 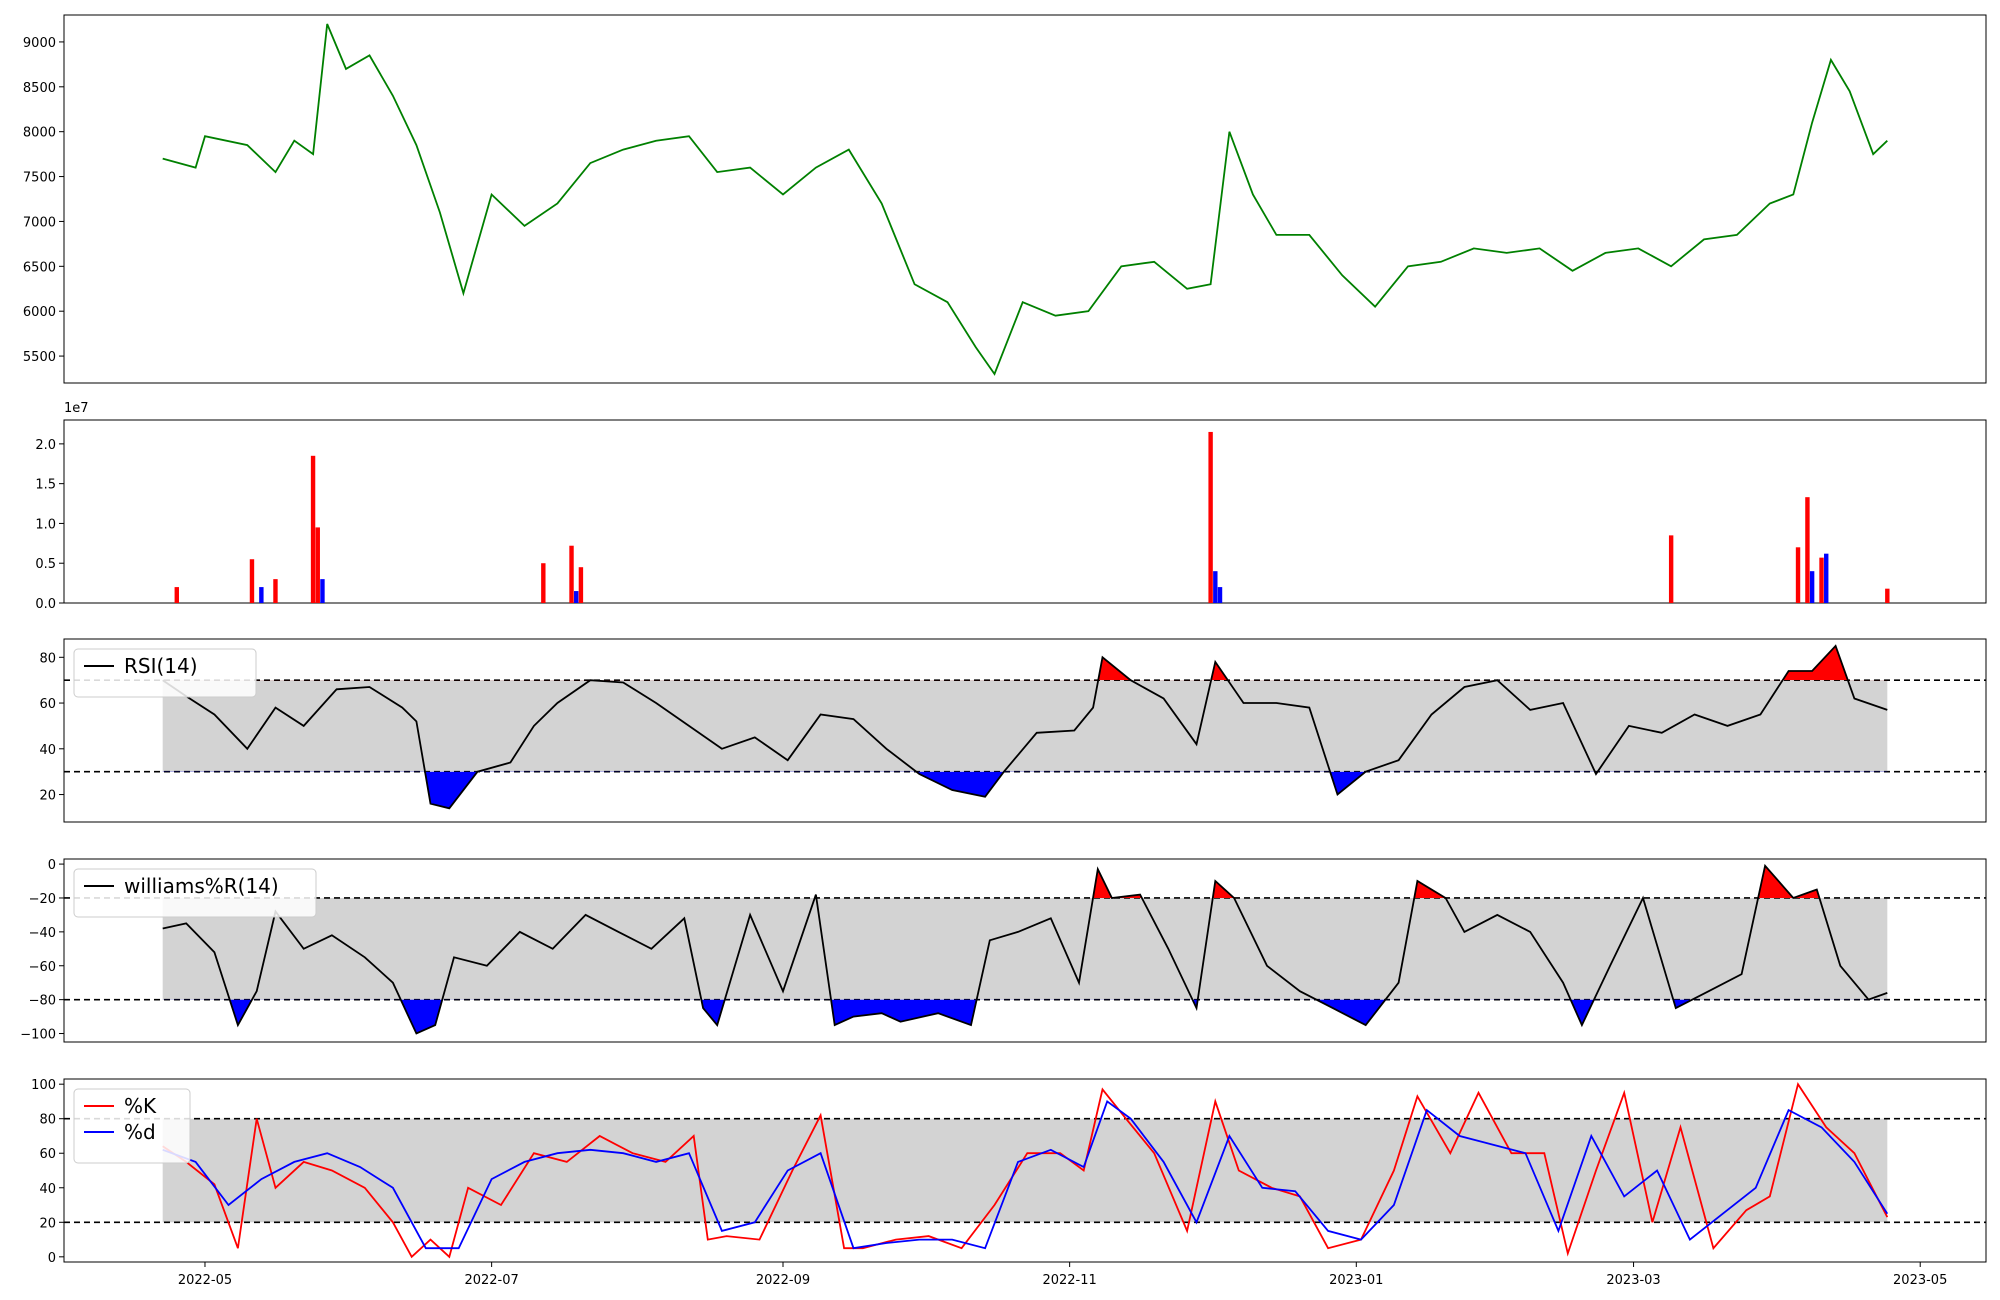 What do you see at coordinates (47, 1120) in the screenshot?
I see `stochastic-ytick-label: 80` at bounding box center [47, 1120].